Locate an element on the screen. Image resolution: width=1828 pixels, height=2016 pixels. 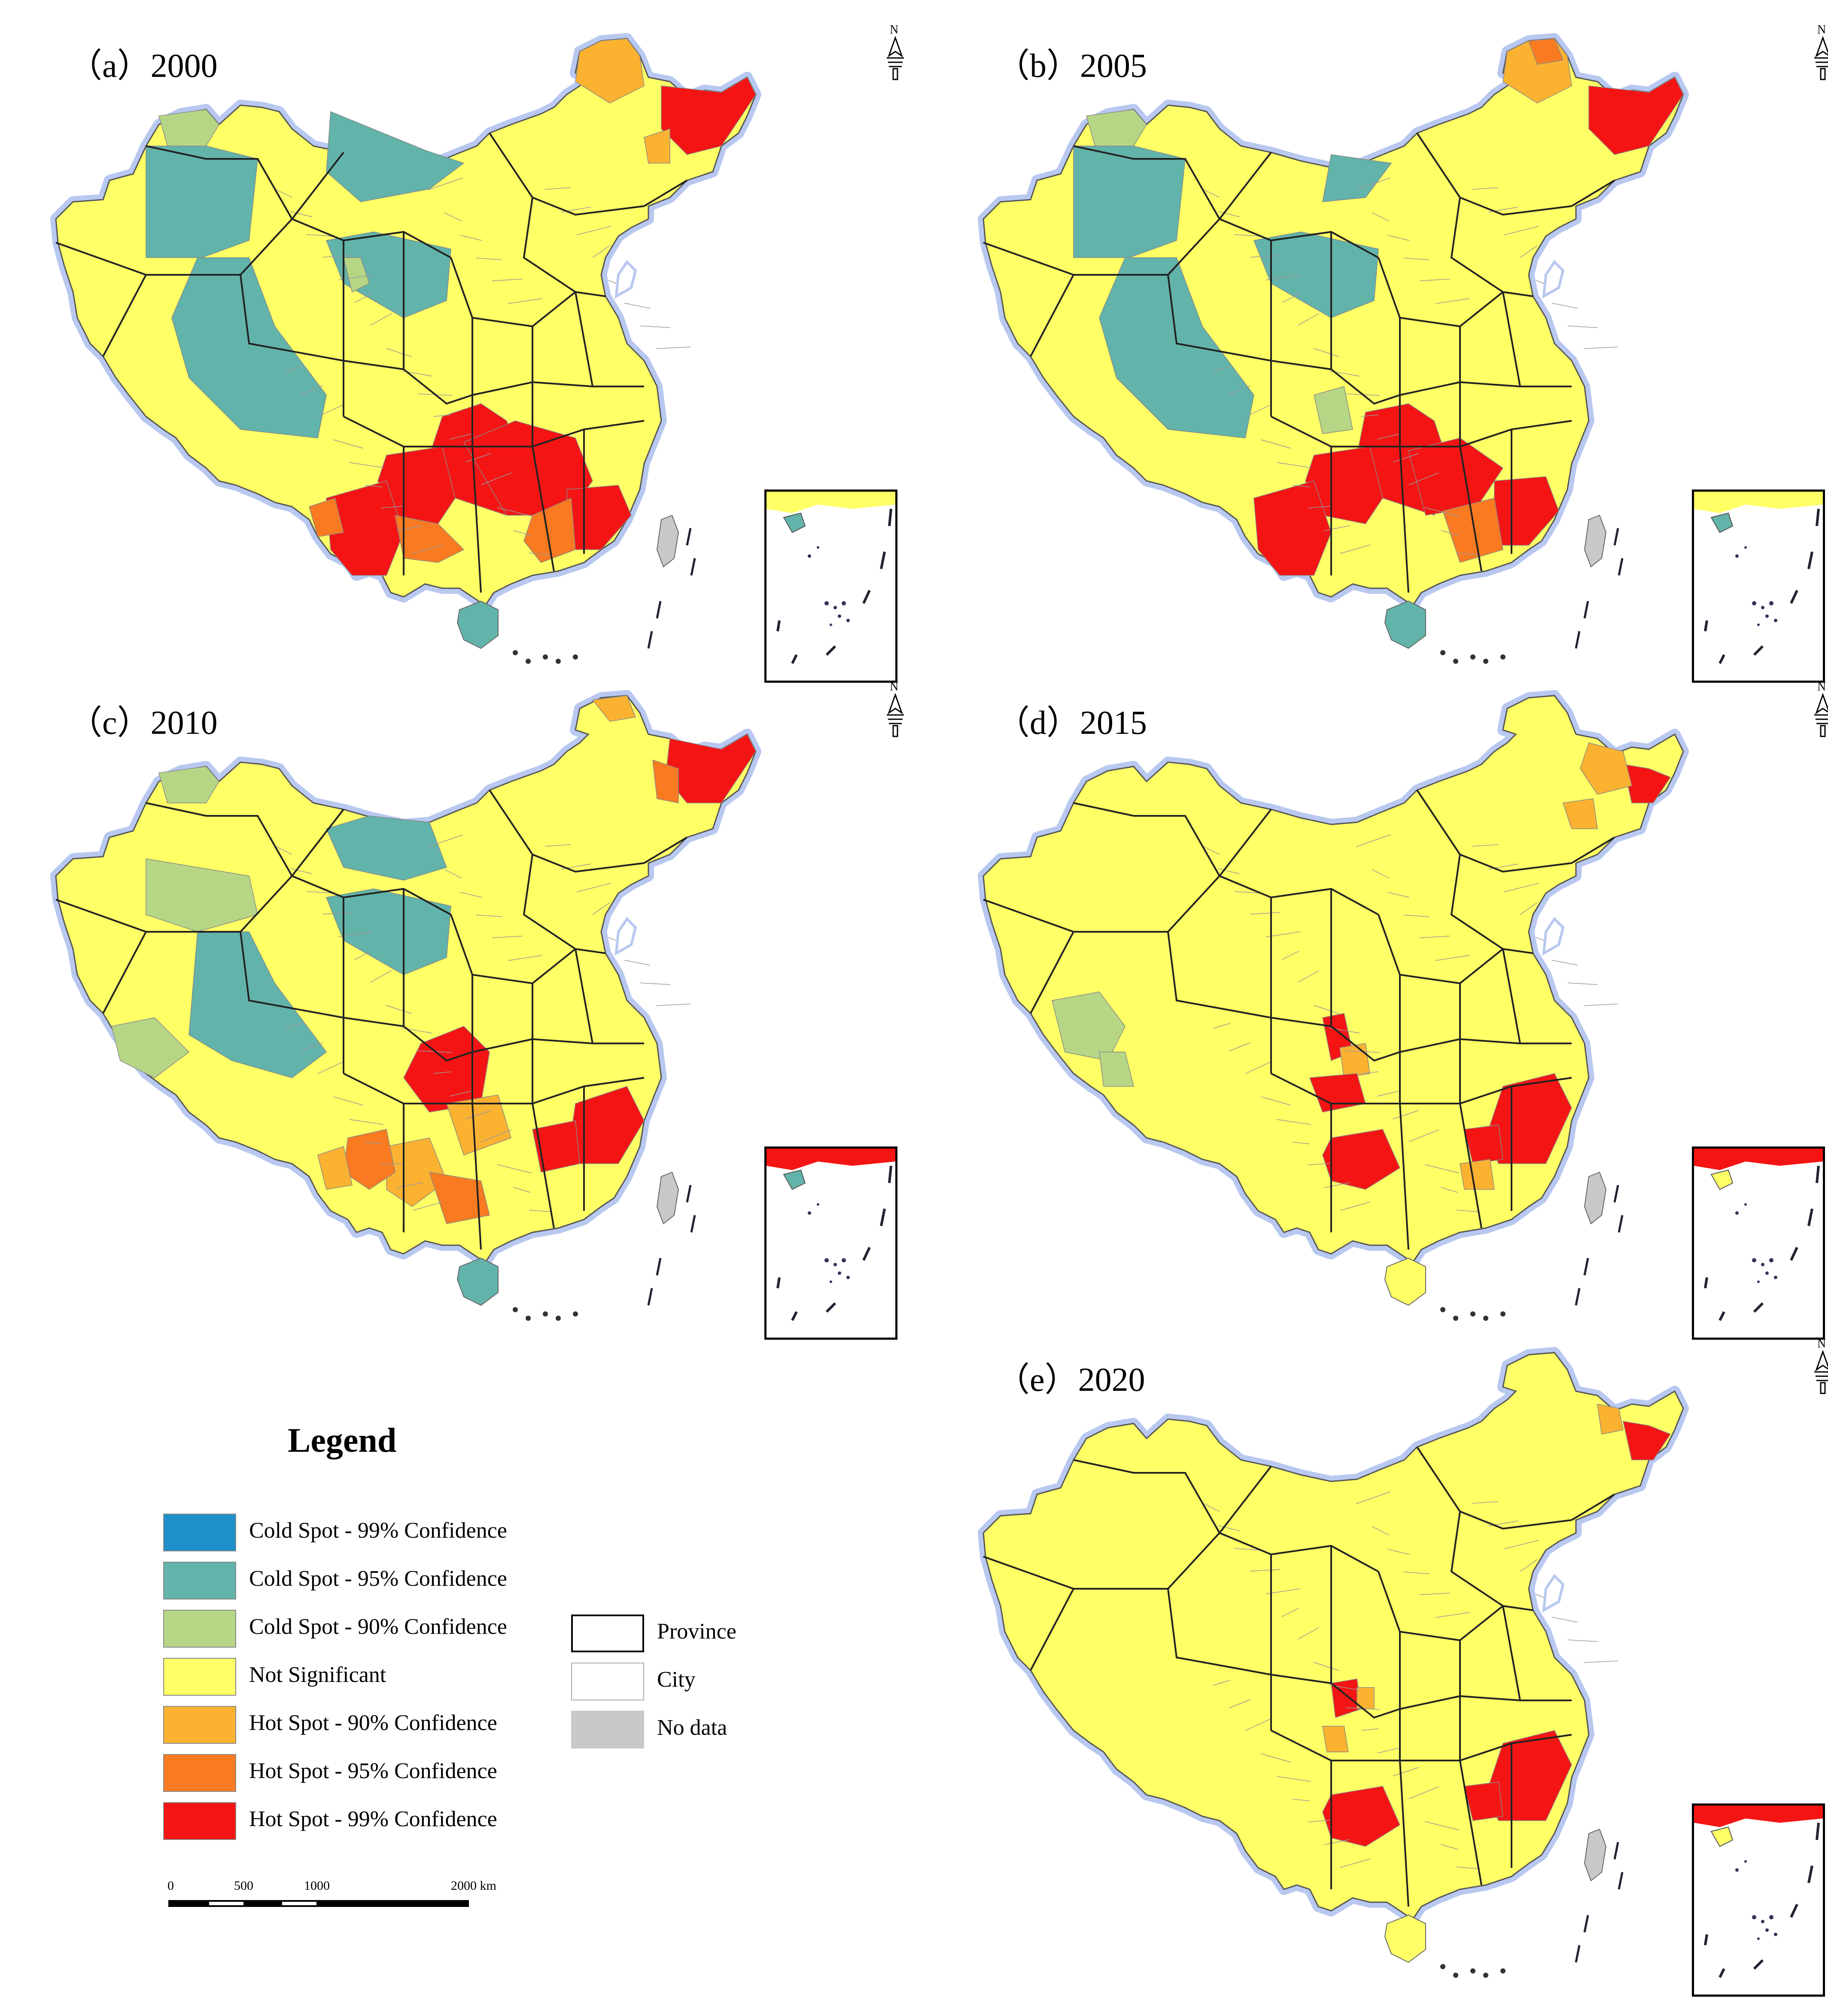
legend-item-city: City is located at coordinates (678, 1682).